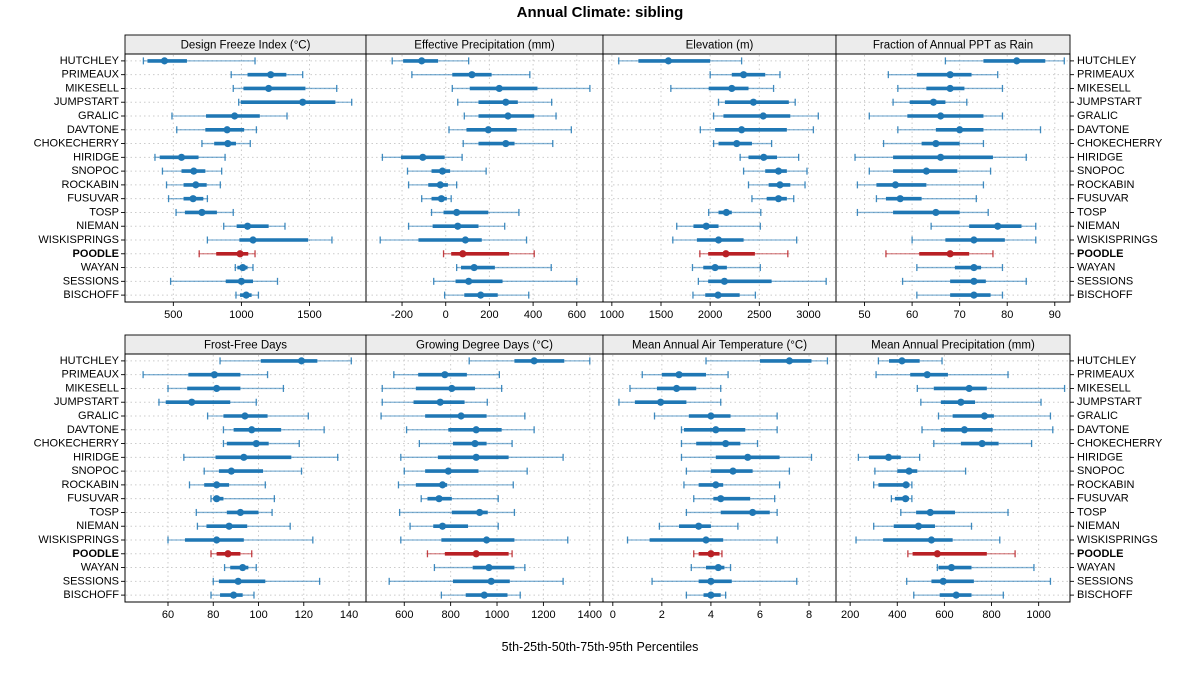 This screenshot has width=1200, height=675. I want to click on x-axis-label: 5th-25th-50th-75th-95th Percentiles, so click(600, 647).